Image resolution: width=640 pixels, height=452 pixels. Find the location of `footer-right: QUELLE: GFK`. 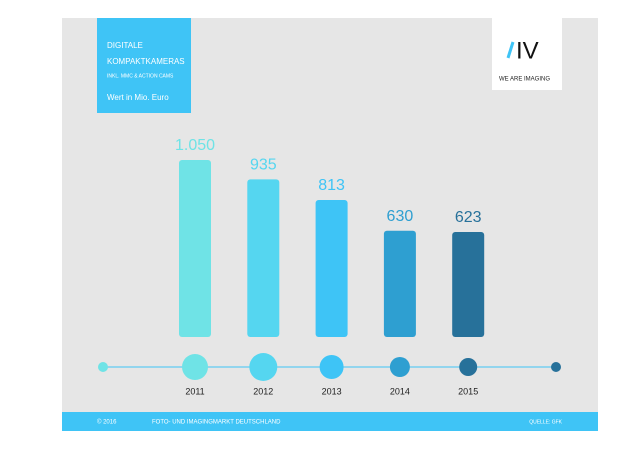

footer-right: QUELLE: GFK is located at coordinates (545, 422).